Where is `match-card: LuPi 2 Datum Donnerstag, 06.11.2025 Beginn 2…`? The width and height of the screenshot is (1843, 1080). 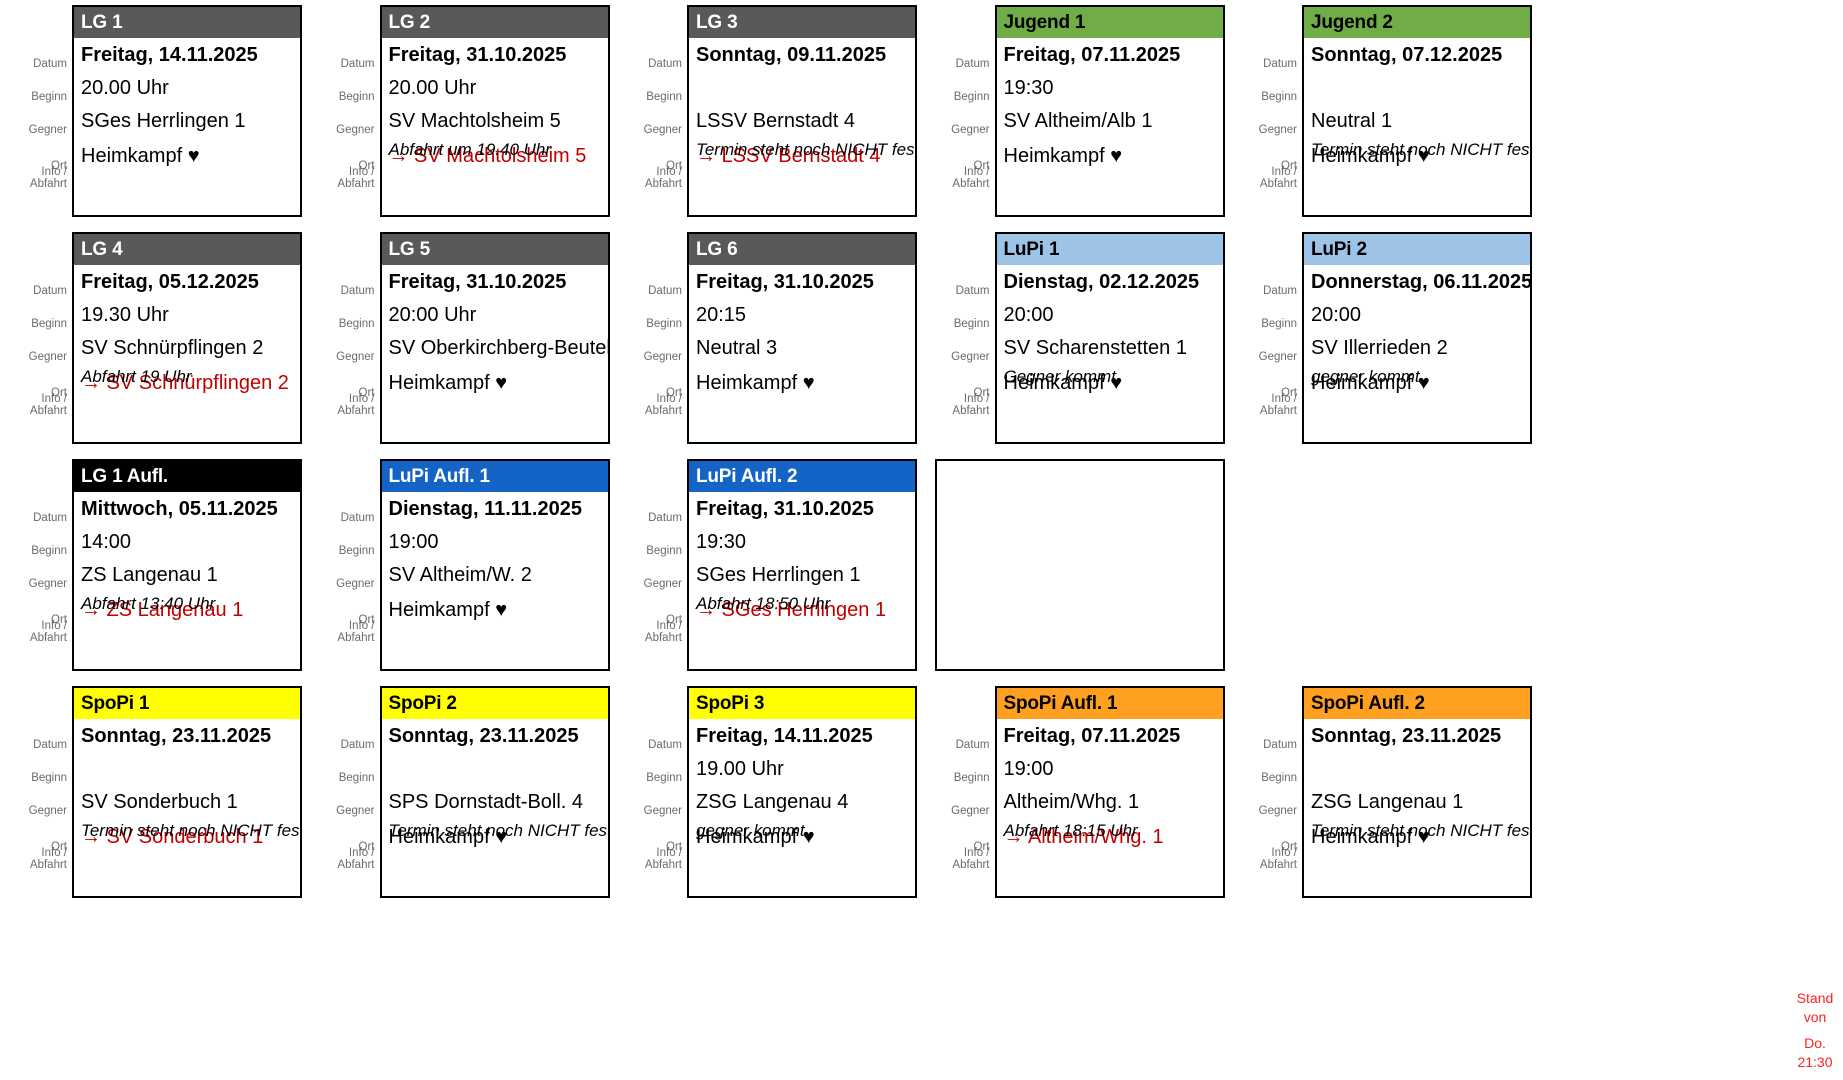
match-card: LuPi 2 Datum Donnerstag, 06.11.2025 Beginn 2… is located at coordinates (1387, 338).